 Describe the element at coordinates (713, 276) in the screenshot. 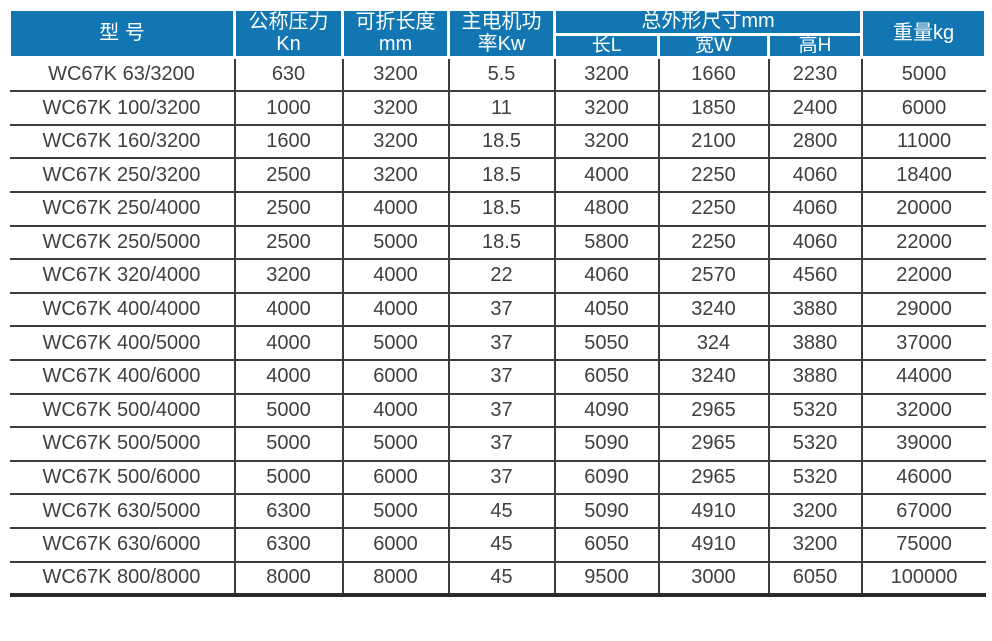

I see `dim-width-cell: 2570` at that location.